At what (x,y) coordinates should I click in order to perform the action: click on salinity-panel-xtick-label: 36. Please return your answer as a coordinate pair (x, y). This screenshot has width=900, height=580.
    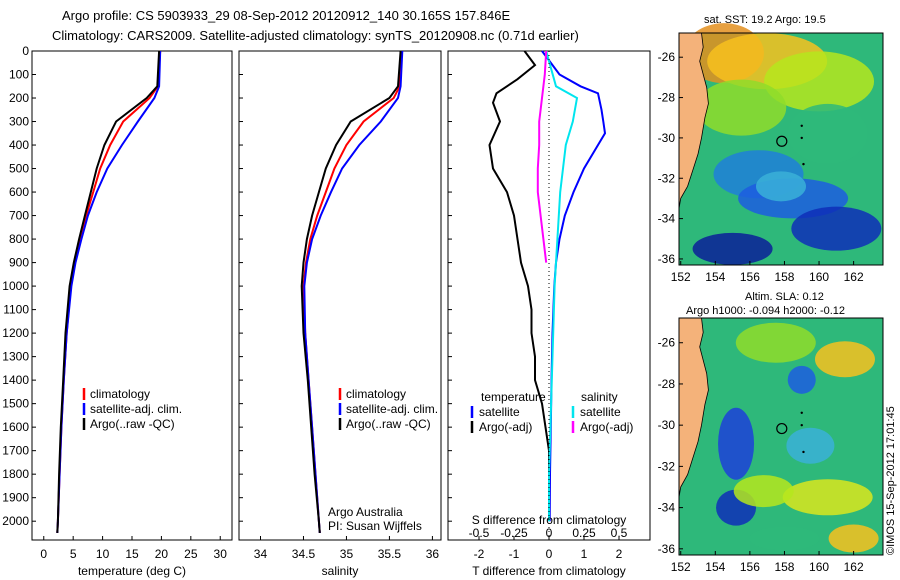
    Looking at the image, I should click on (433, 554).